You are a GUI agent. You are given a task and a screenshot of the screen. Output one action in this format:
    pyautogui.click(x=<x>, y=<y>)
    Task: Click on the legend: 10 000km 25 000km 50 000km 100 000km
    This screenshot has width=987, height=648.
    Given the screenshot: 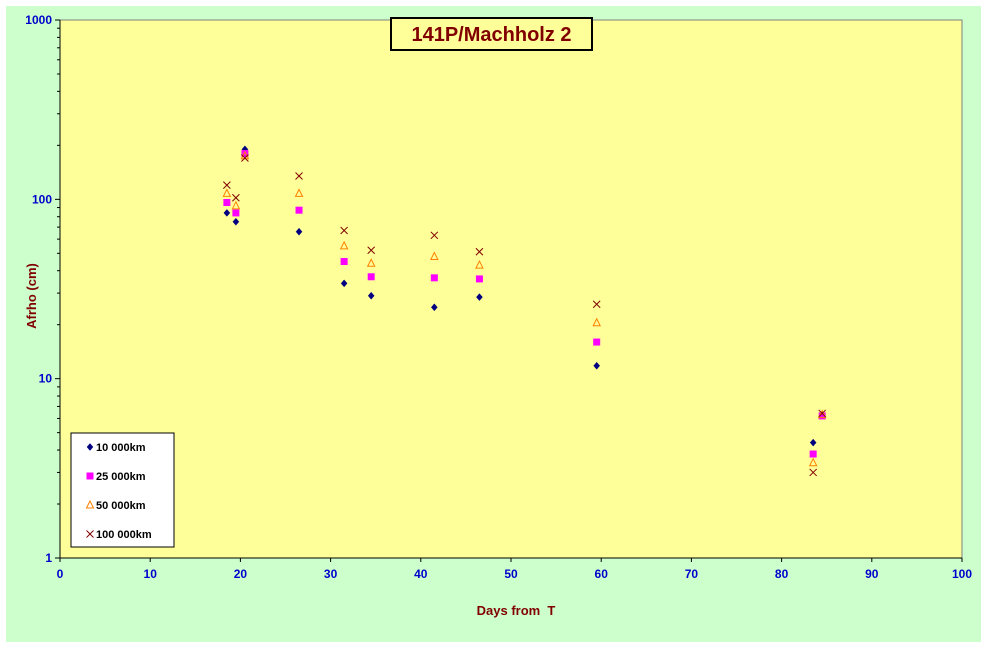 What is the action you would take?
    pyautogui.click(x=122, y=490)
    